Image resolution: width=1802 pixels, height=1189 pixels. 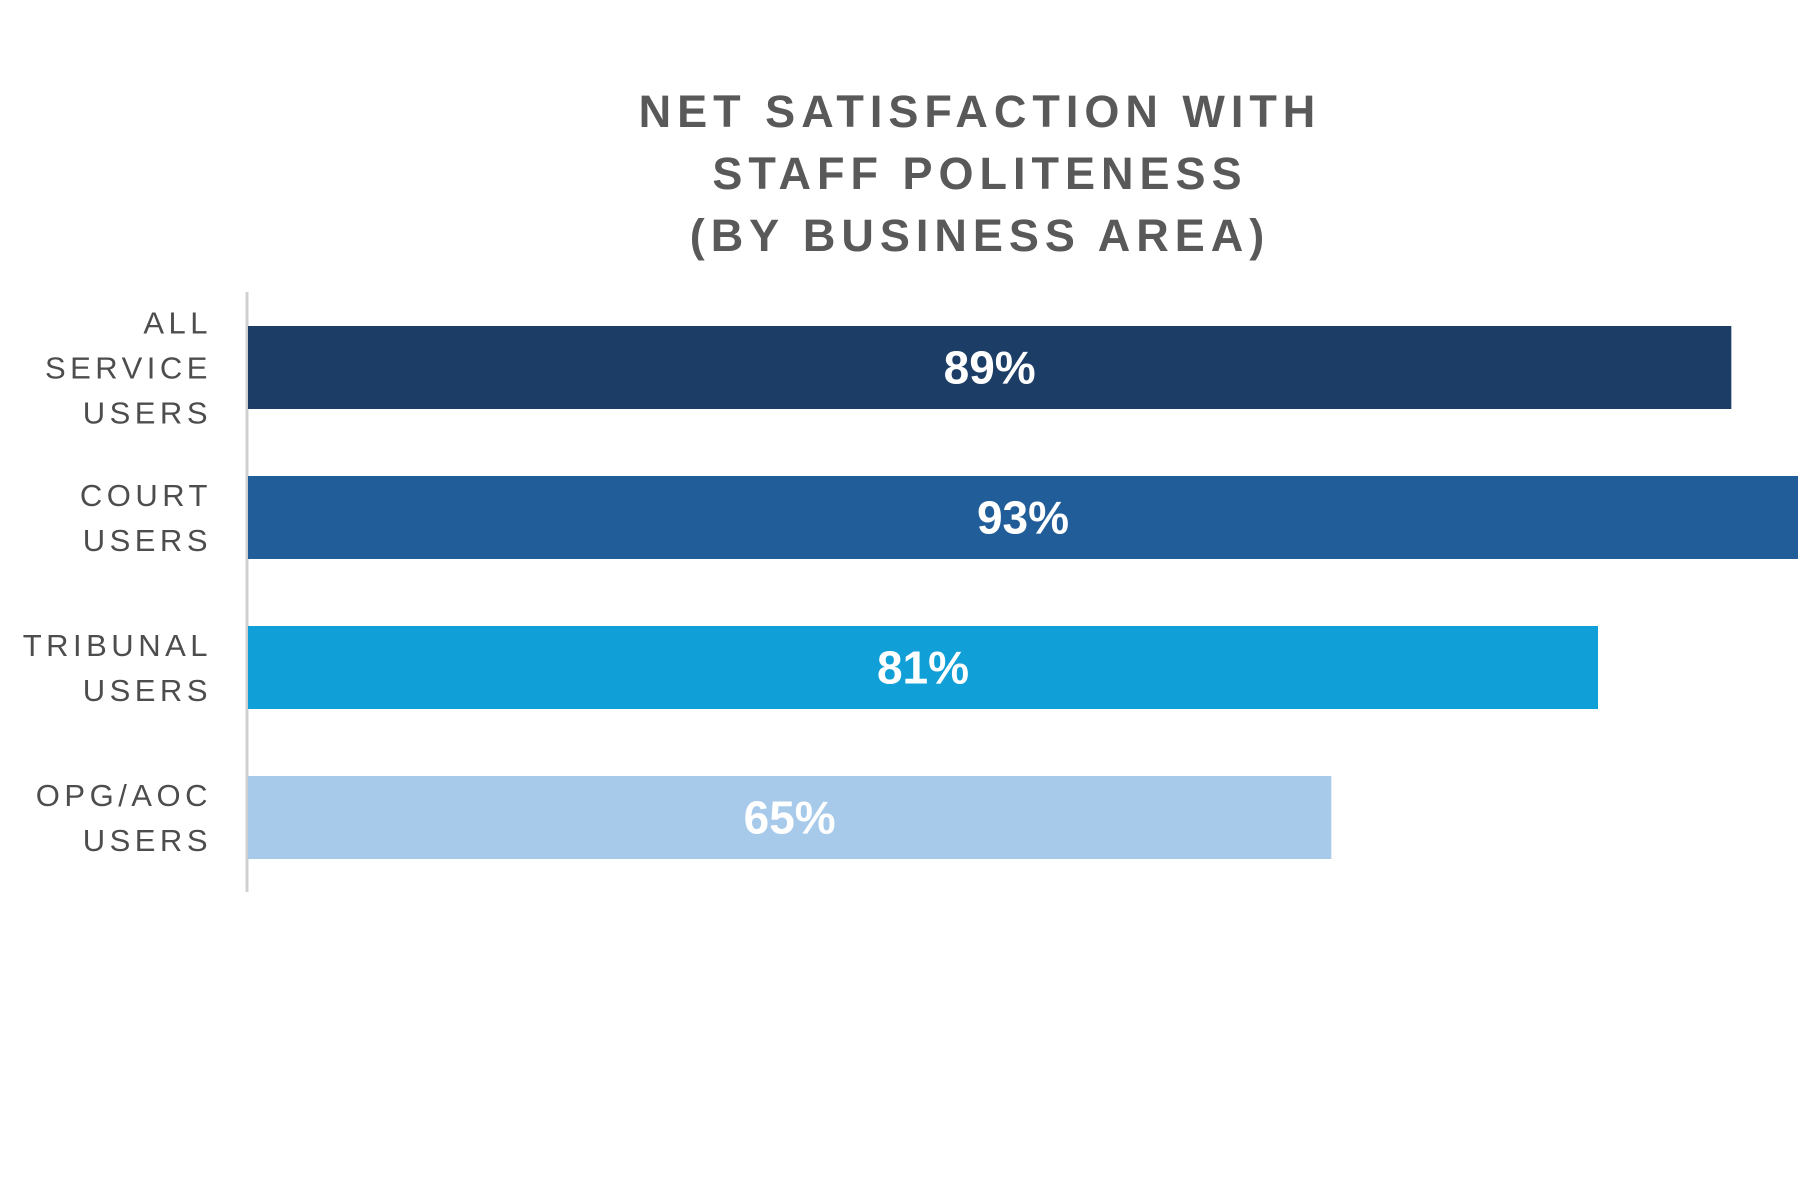 What do you see at coordinates (146, 495) in the screenshot?
I see `category-label: COURT` at bounding box center [146, 495].